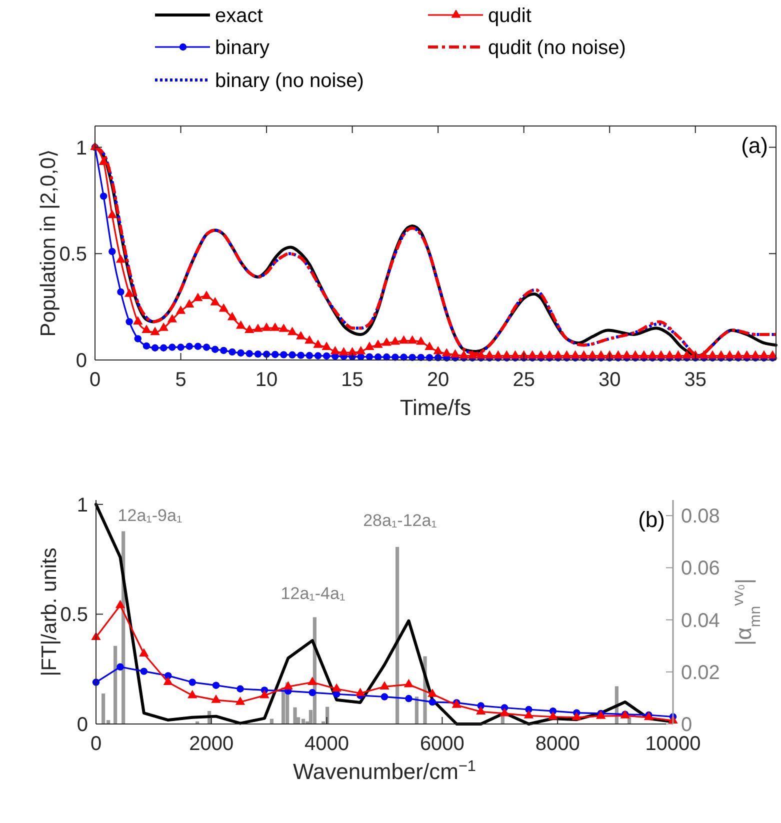  What do you see at coordinates (242, 48) in the screenshot?
I see `legend-label: binary` at bounding box center [242, 48].